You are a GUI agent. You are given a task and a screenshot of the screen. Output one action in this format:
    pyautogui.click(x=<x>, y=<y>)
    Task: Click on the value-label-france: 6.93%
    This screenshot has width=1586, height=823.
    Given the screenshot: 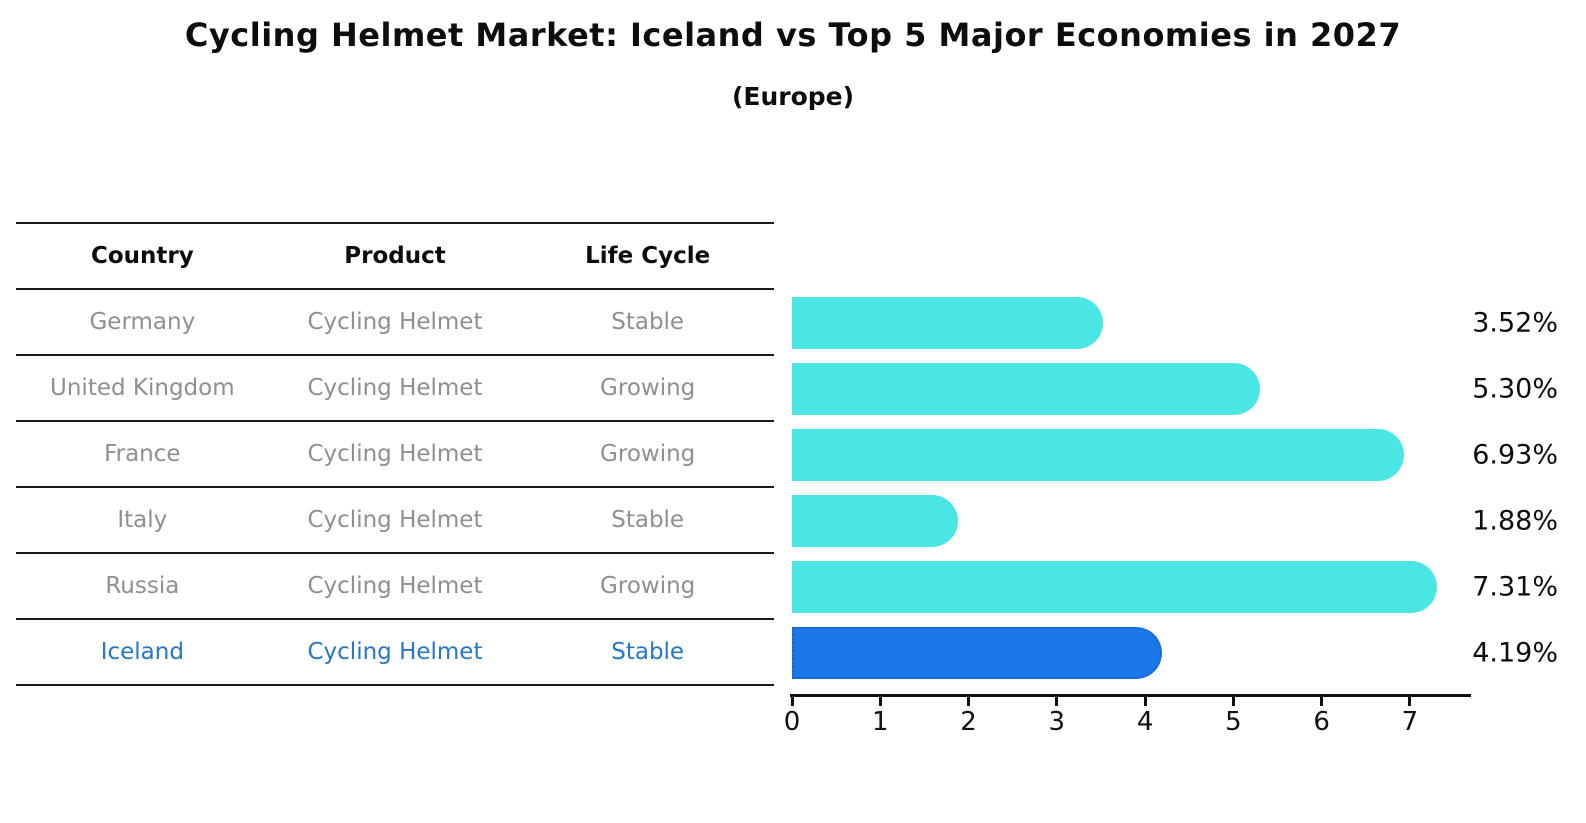 What is the action you would take?
    pyautogui.click(x=1515, y=455)
    